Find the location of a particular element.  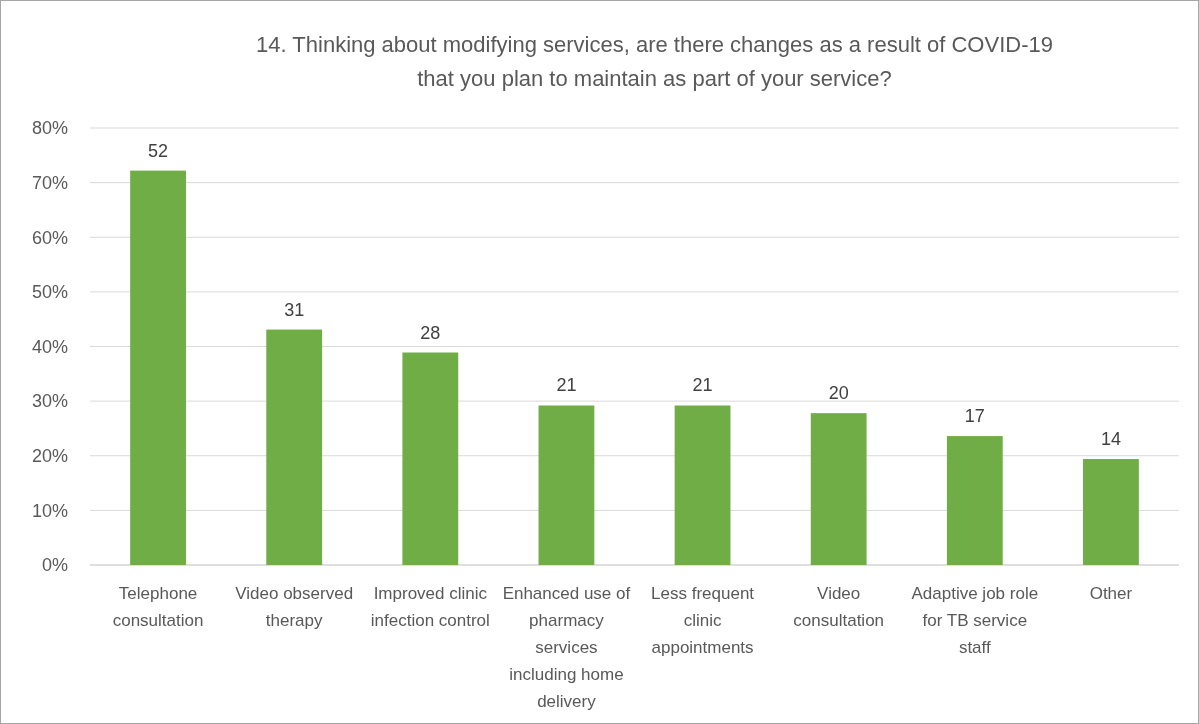

y-tick-label: 80% is located at coordinates (49, 128).